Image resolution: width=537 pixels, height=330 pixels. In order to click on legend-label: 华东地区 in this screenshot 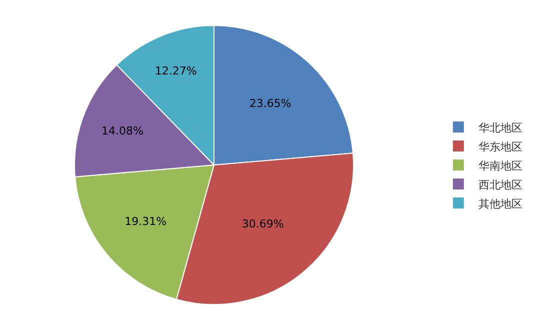, I will do `click(500, 147)`.